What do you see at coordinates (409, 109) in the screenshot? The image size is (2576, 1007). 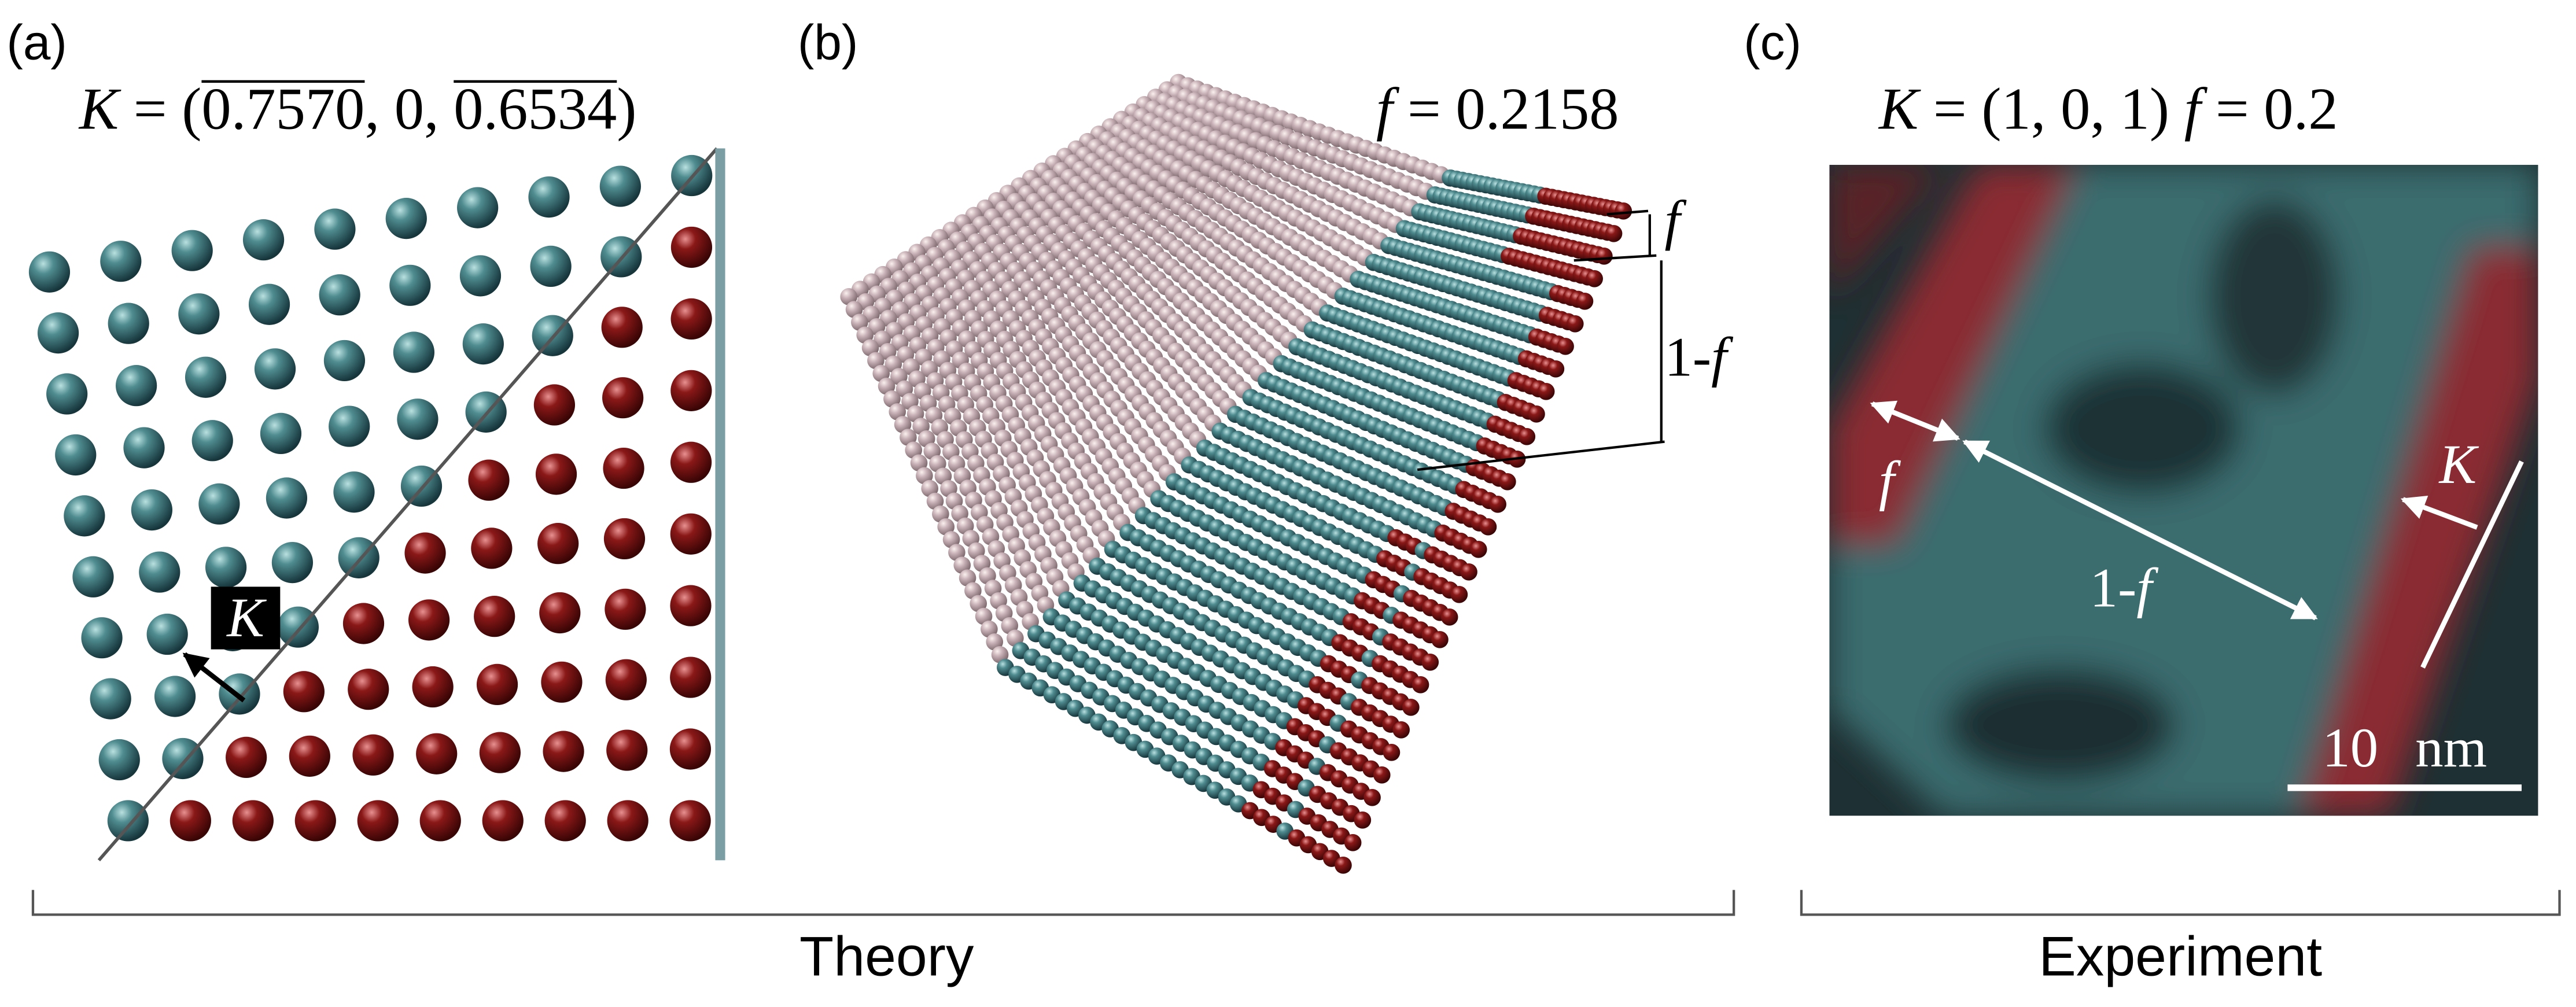 I see `formula-part: , 0,` at bounding box center [409, 109].